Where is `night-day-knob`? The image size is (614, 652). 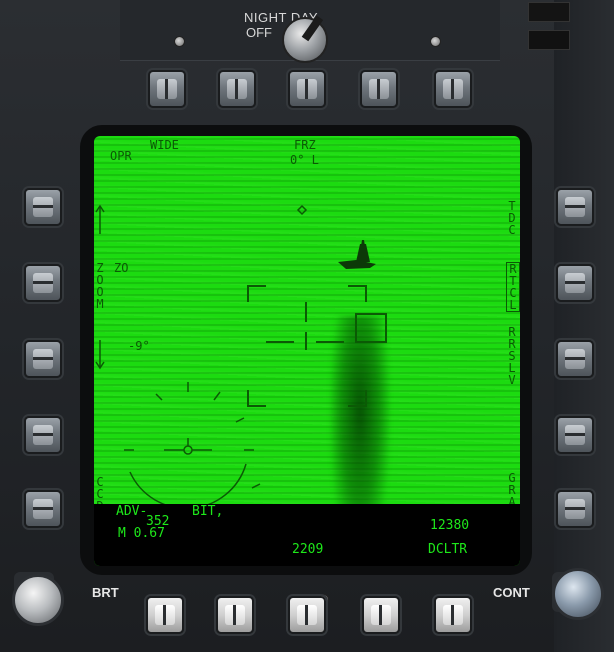 night-day-knob is located at coordinates (305, 39).